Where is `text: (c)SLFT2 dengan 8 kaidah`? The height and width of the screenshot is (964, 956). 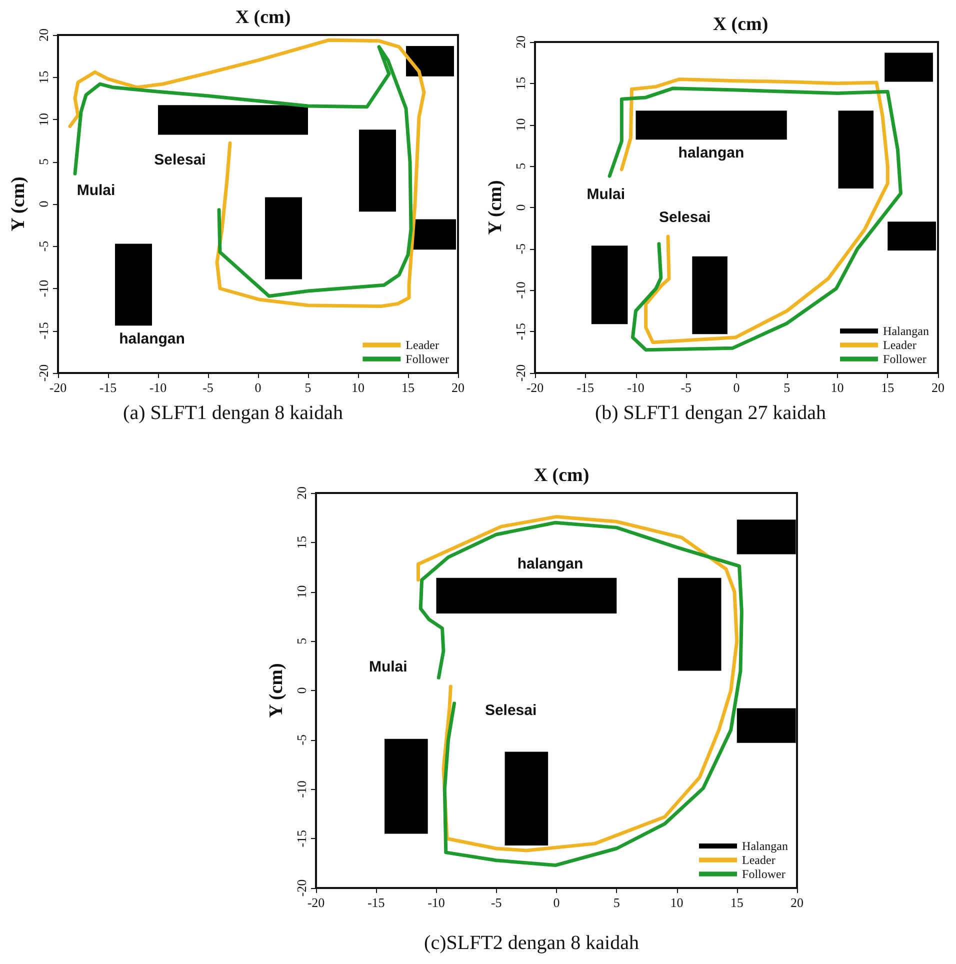 text: (c)SLFT2 dengan 8 kaidah is located at coordinates (531, 943).